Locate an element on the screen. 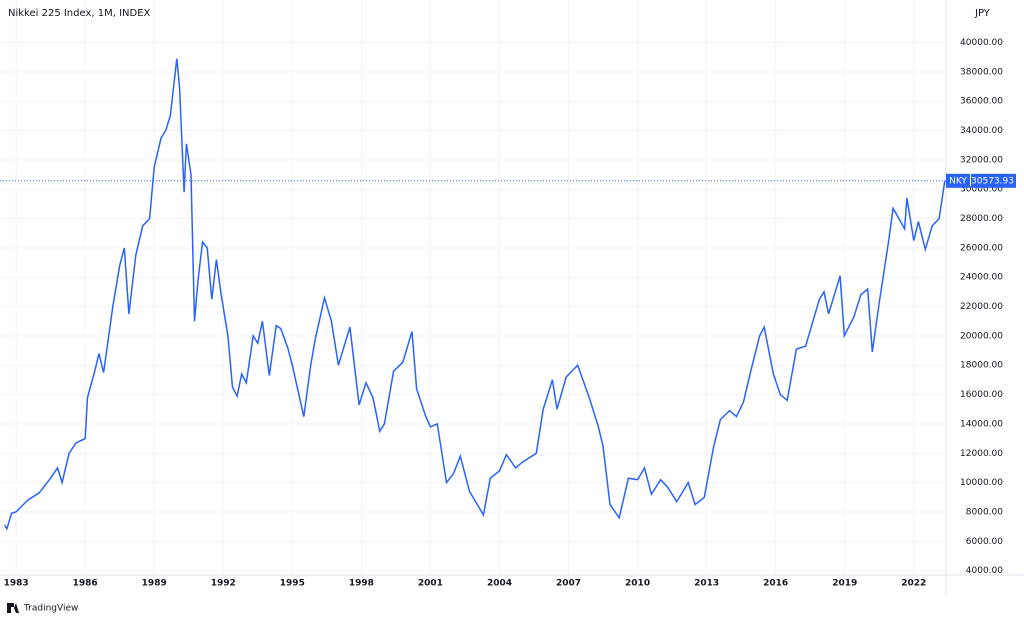  y-tick-label: 12000.00 is located at coordinates (981, 454).